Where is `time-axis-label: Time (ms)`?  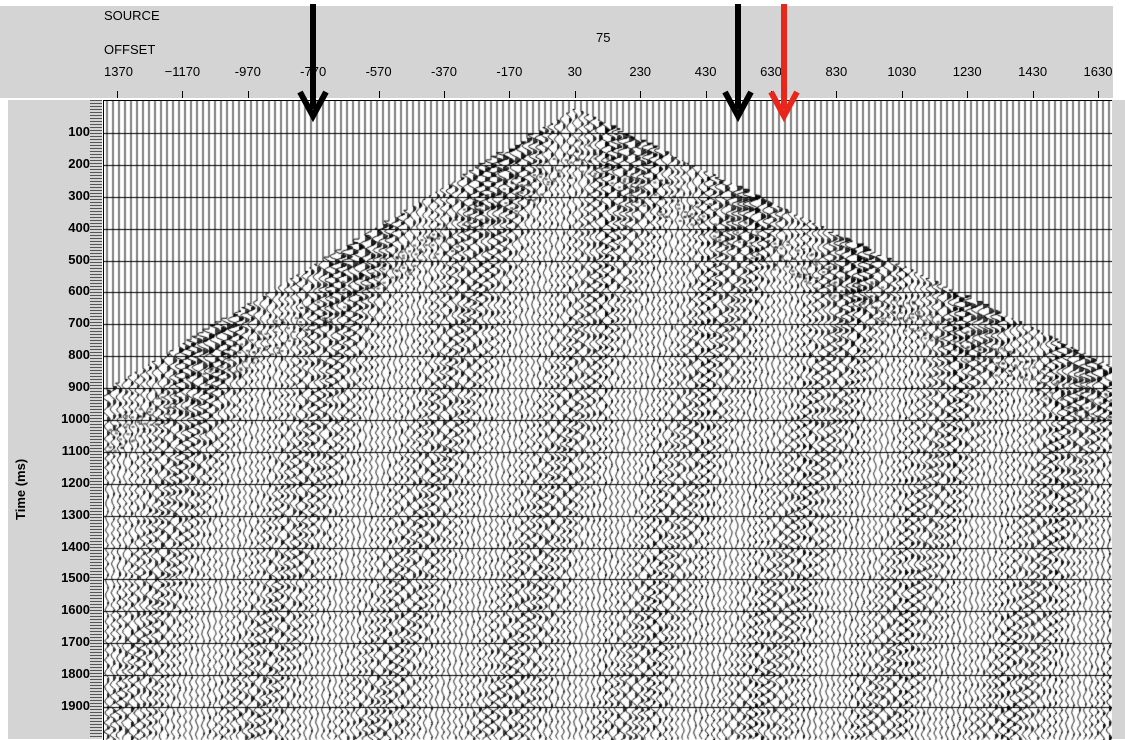 time-axis-label: Time (ms) is located at coordinates (20, 489).